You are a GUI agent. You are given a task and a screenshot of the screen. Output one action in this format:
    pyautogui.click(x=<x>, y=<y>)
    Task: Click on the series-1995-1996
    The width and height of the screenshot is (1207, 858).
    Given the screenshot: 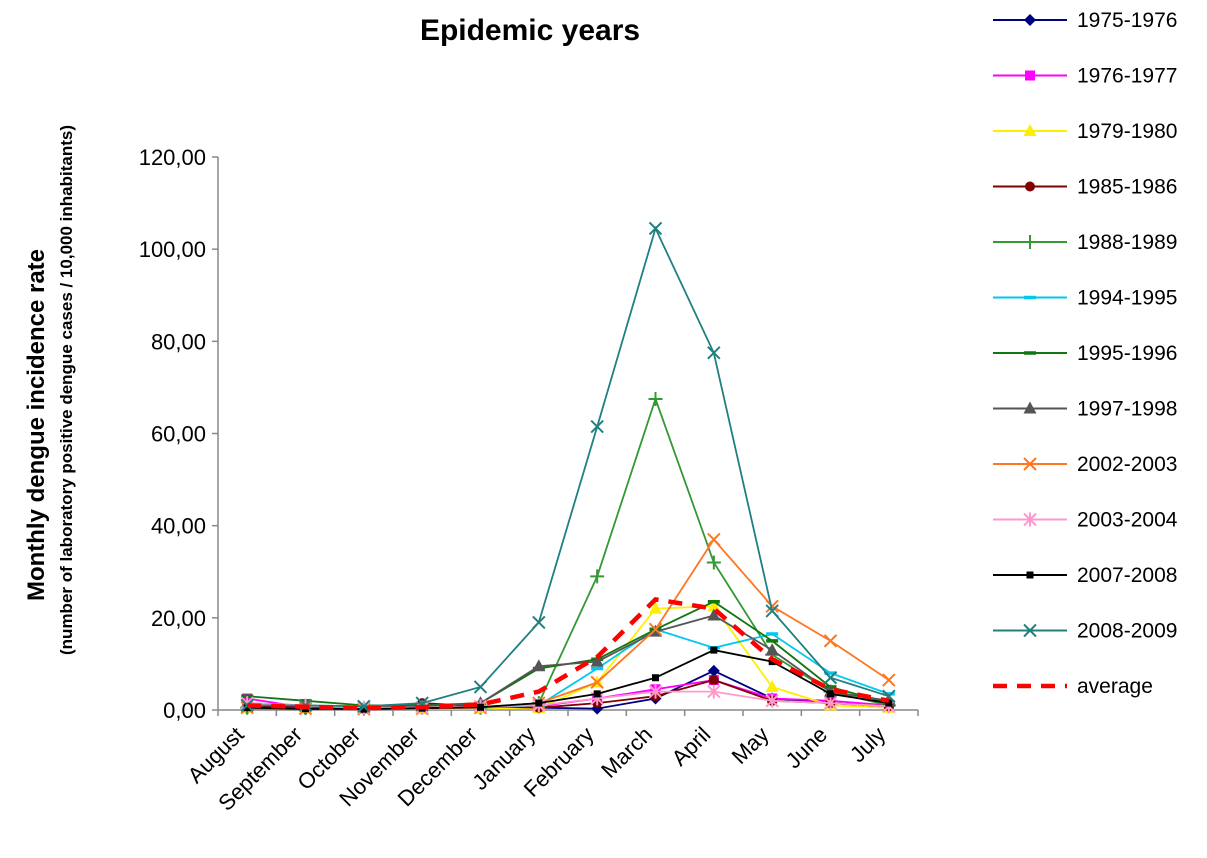 What is the action you would take?
    pyautogui.click(x=568, y=653)
    